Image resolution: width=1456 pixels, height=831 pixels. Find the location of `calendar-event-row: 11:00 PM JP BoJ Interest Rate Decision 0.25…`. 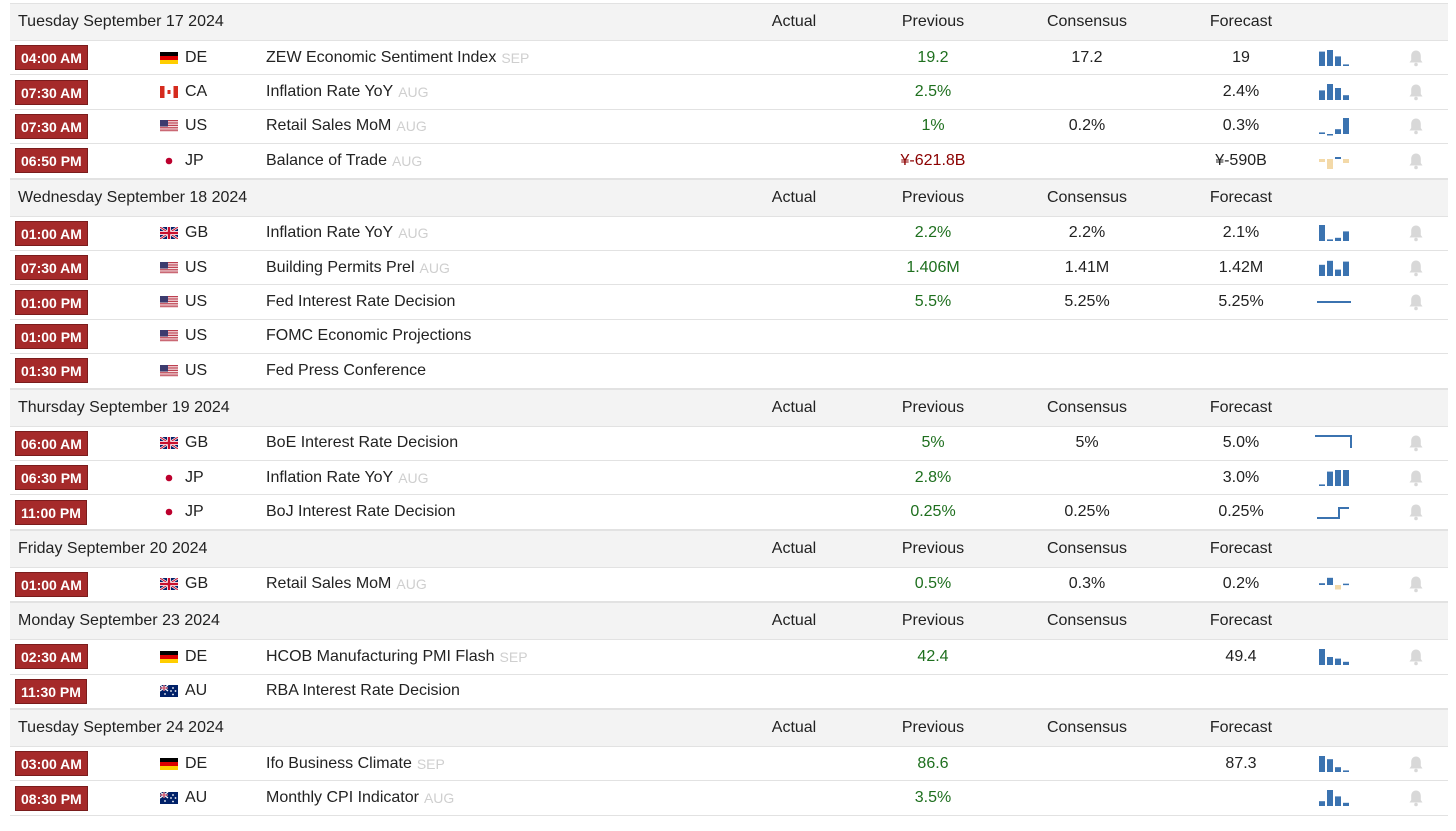

calendar-event-row: 11:00 PM JP BoJ Interest Rate Decision 0.25… is located at coordinates (729, 512).